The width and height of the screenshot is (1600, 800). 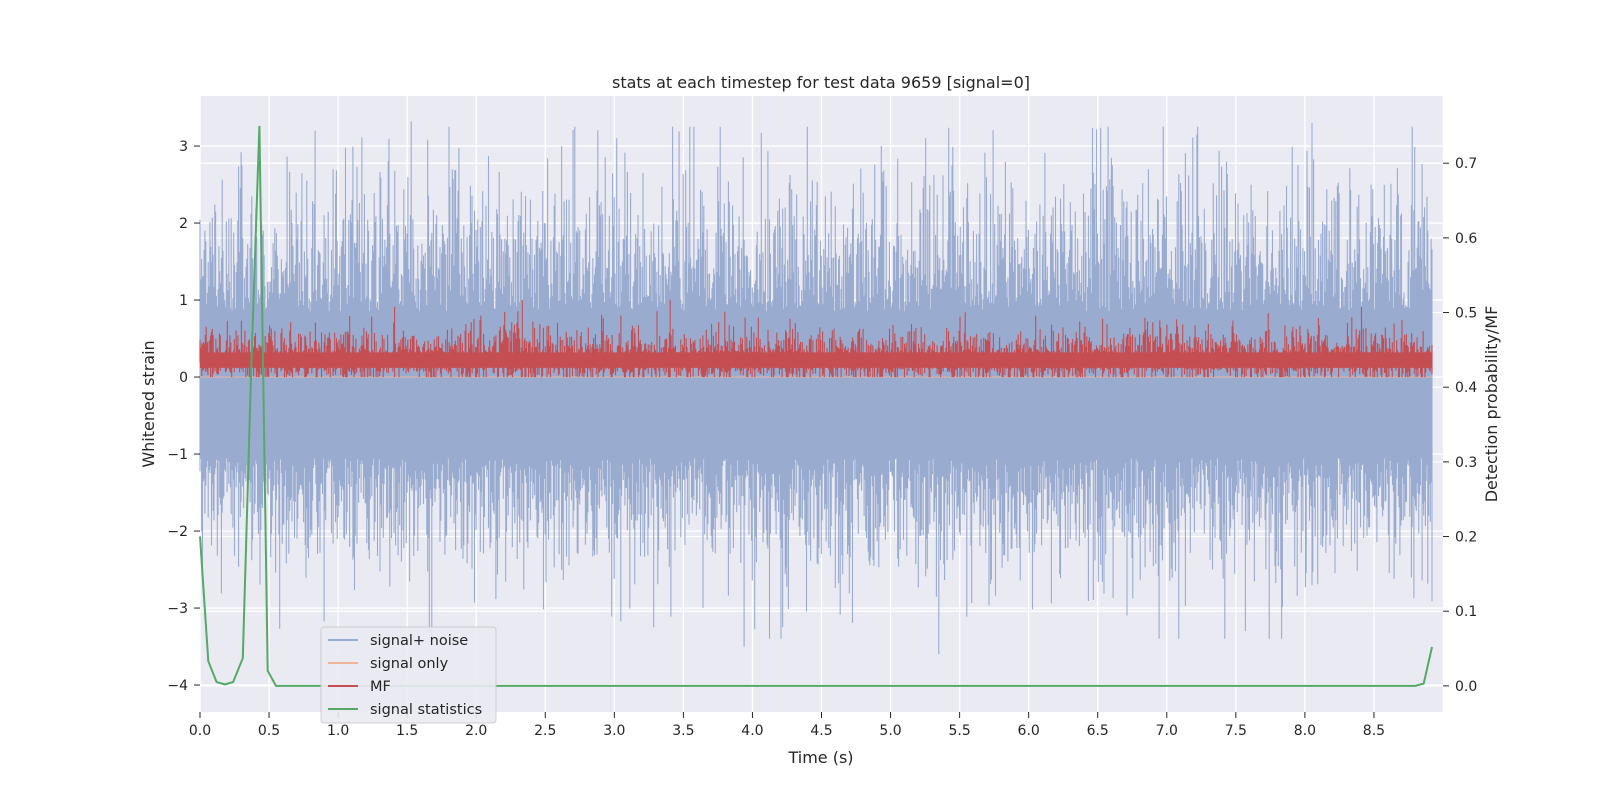 I want to click on x-tick-label: 1.5, so click(x=407, y=731).